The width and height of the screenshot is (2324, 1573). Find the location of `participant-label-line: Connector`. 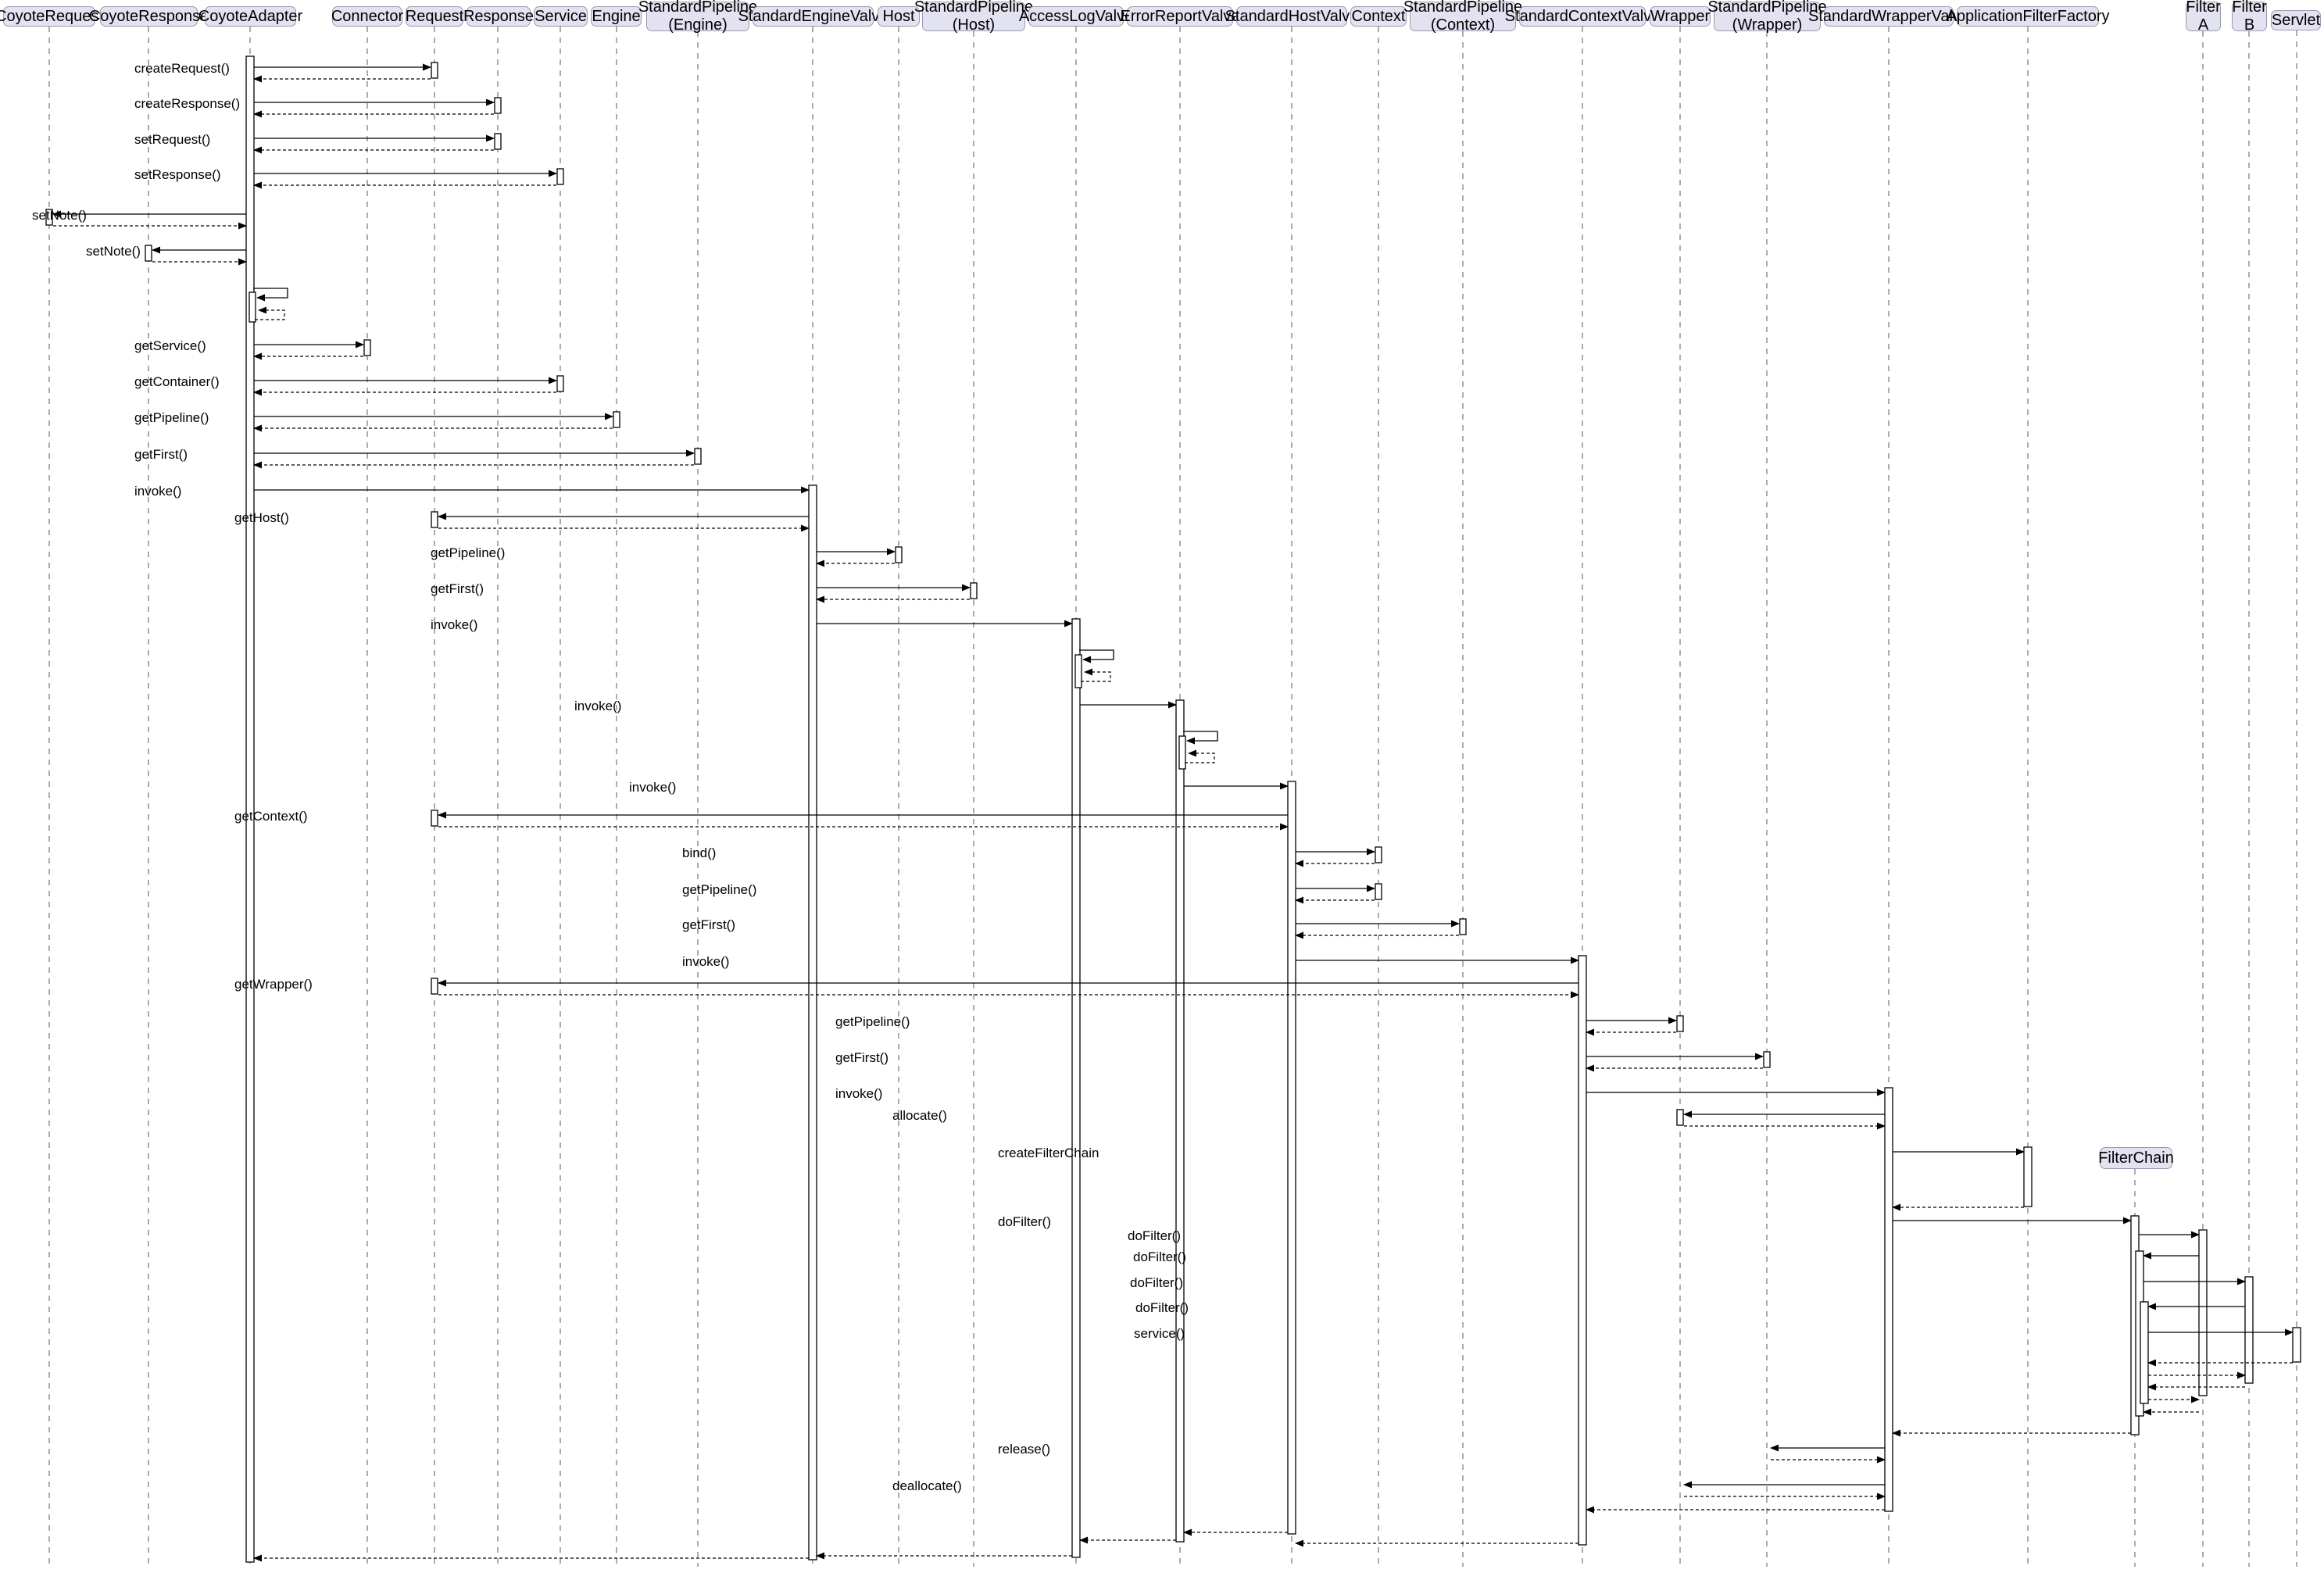

participant-label-line: Connector is located at coordinates (367, 16).